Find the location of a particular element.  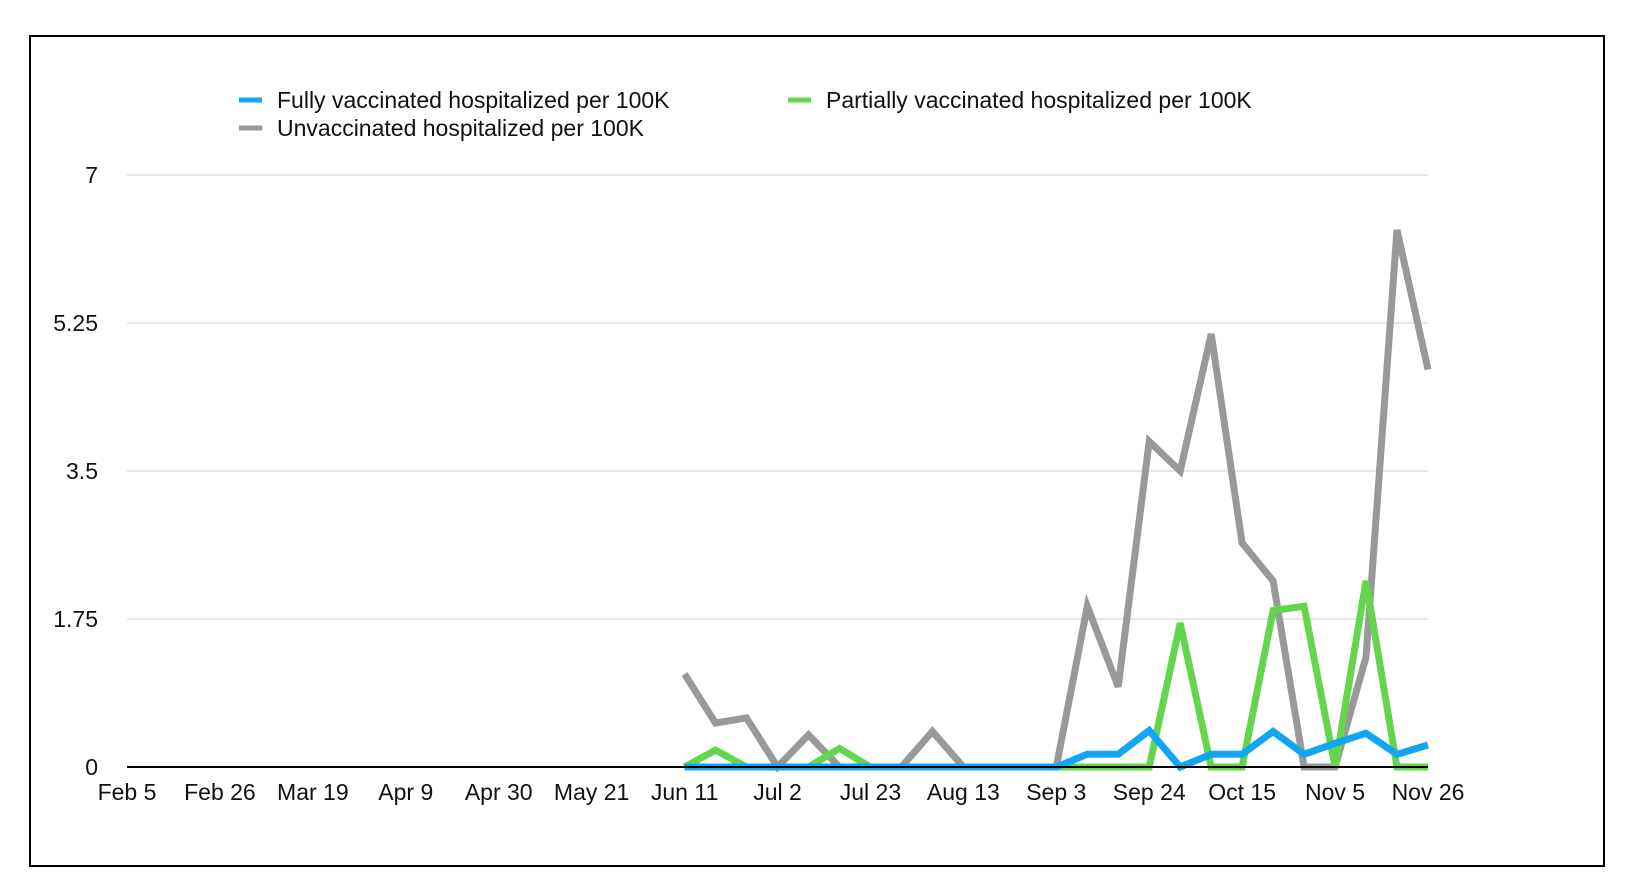

legend-item-unvaccinated-hospitalized-per-100k: Unvaccinated hospitalized per 100K is located at coordinates (442, 128).